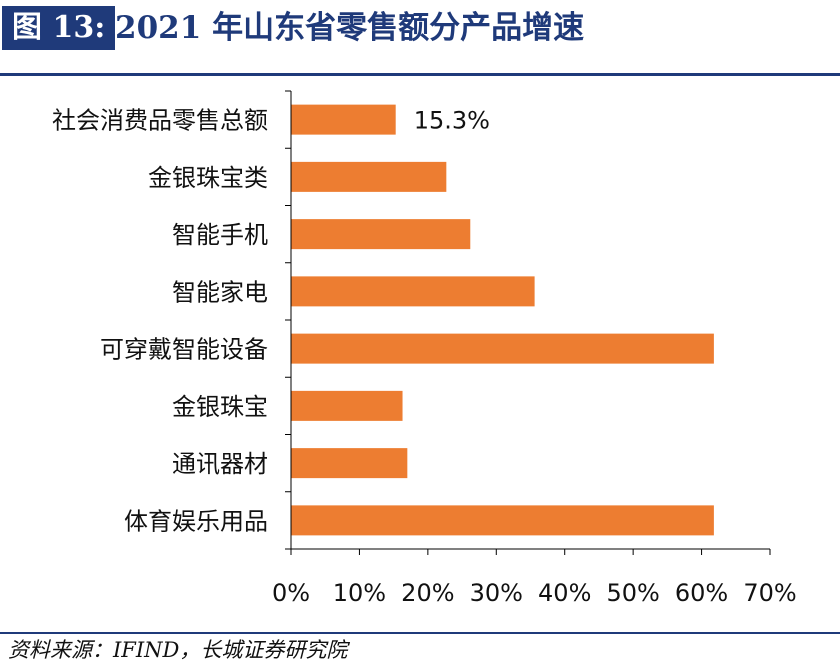 Image resolution: width=840 pixels, height=667 pixels. What do you see at coordinates (496, 593) in the screenshot?
I see `x-tick-label: 30%` at bounding box center [496, 593].